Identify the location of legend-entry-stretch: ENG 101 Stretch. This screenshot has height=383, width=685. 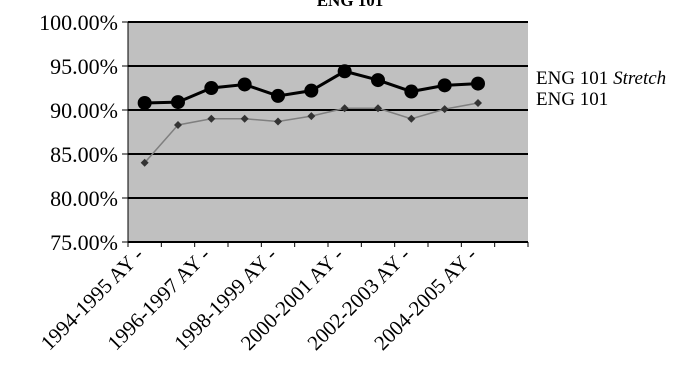
(601, 79).